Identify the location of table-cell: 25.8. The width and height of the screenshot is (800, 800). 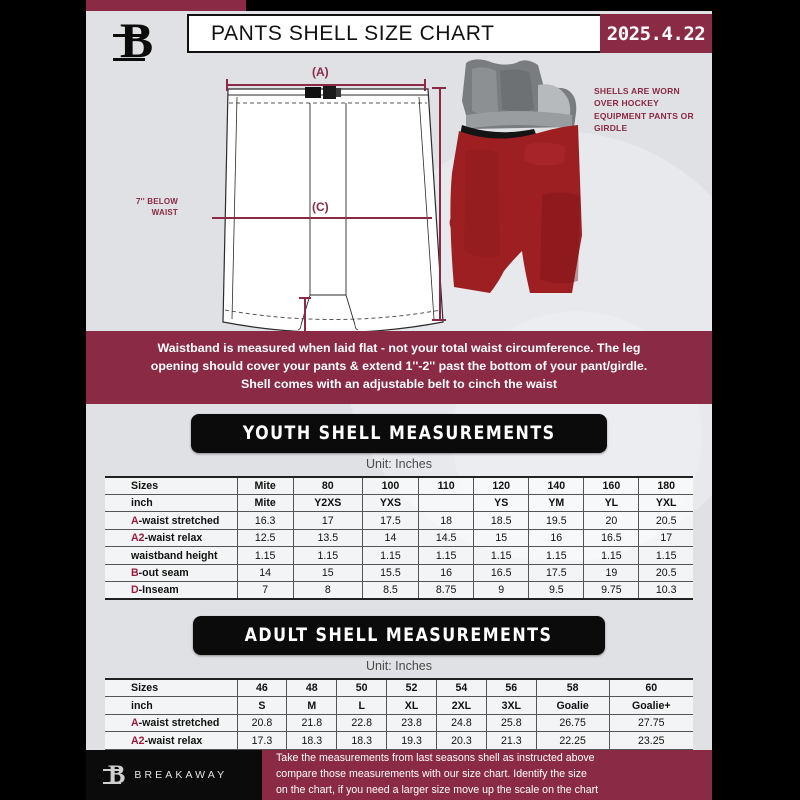
(511, 723).